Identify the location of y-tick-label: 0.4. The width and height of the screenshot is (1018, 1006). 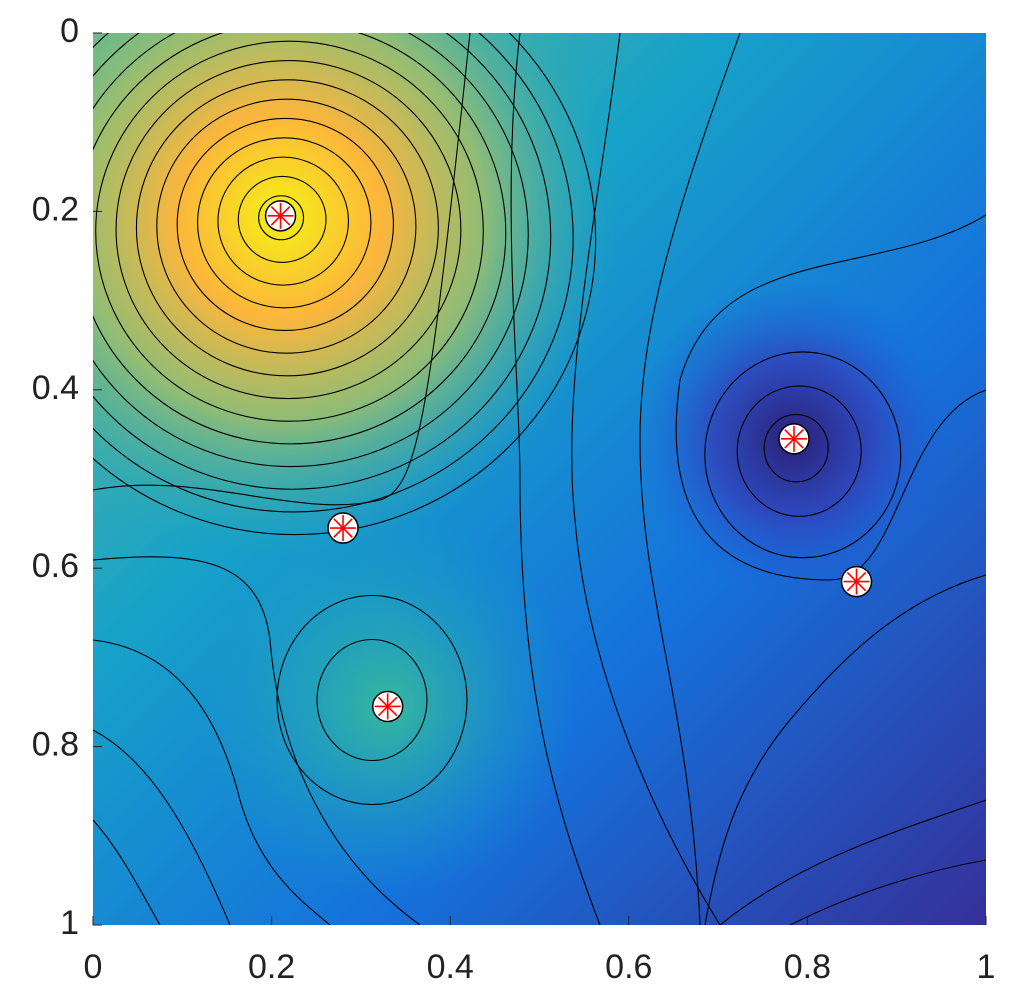
(55, 388).